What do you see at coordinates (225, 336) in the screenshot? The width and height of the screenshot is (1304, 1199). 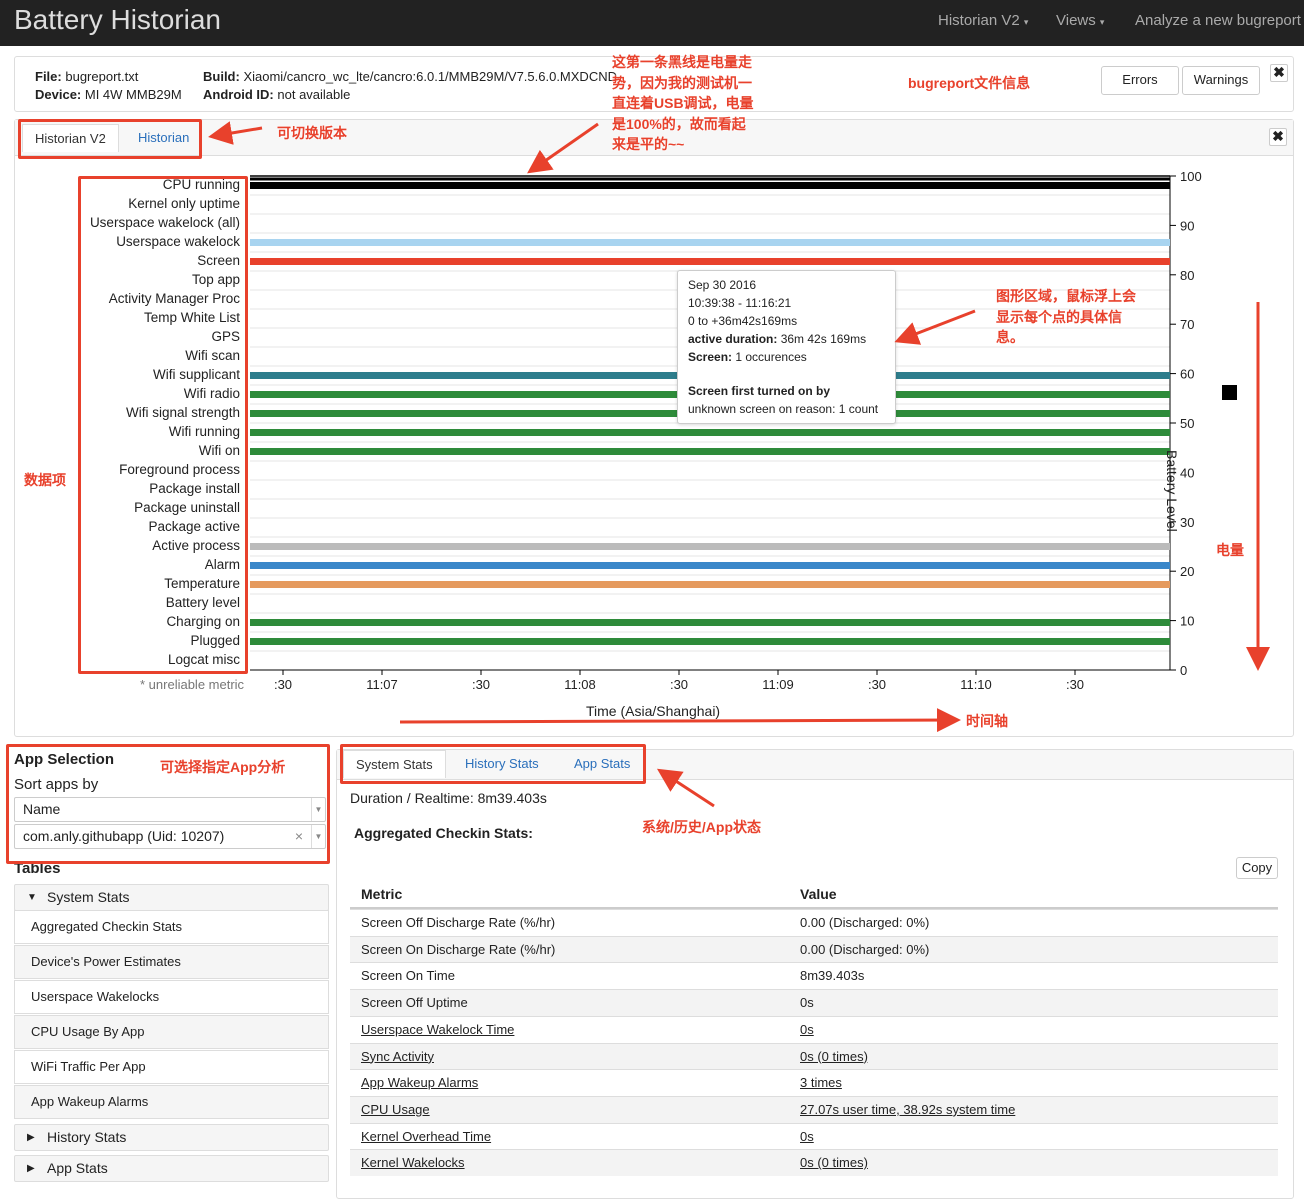 I see `row-label: GPS` at bounding box center [225, 336].